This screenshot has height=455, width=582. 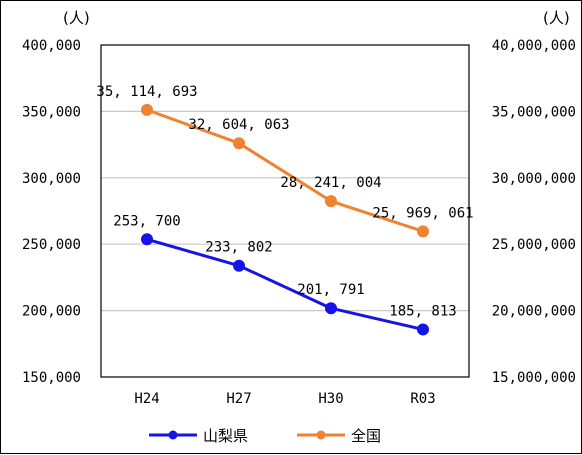 I want to click on data-label: 28, 241, 004, so click(x=330, y=183).